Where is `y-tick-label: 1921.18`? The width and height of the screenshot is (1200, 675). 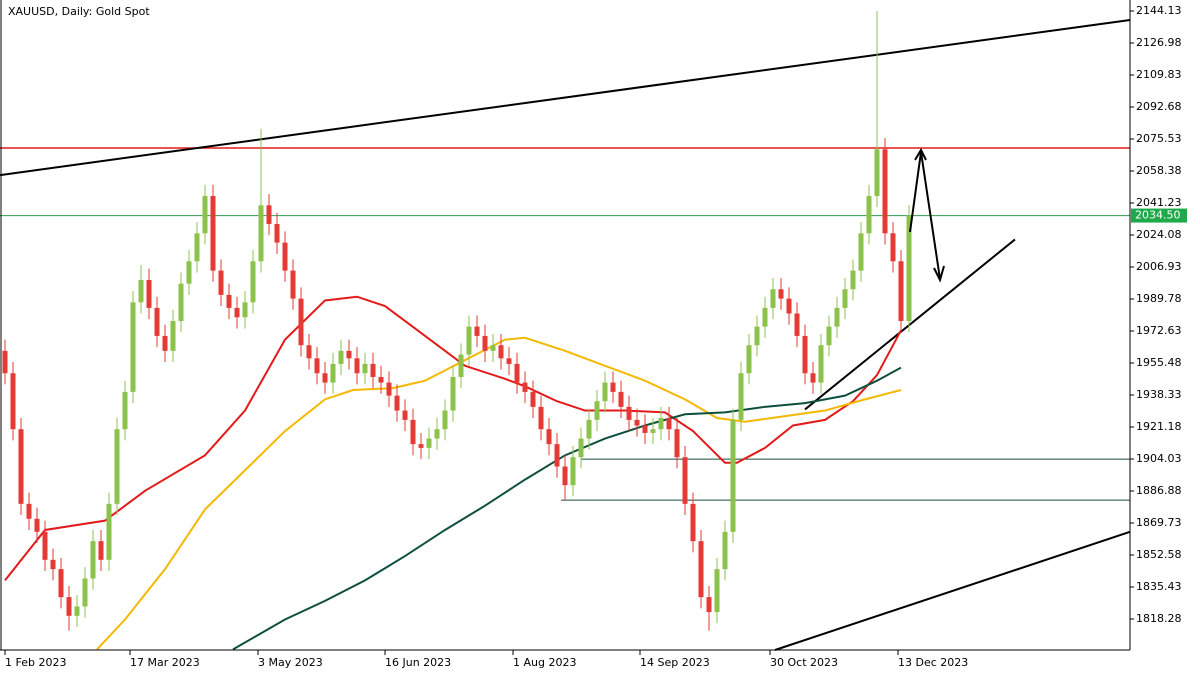
y-tick-label: 1921.18 is located at coordinates (1159, 426).